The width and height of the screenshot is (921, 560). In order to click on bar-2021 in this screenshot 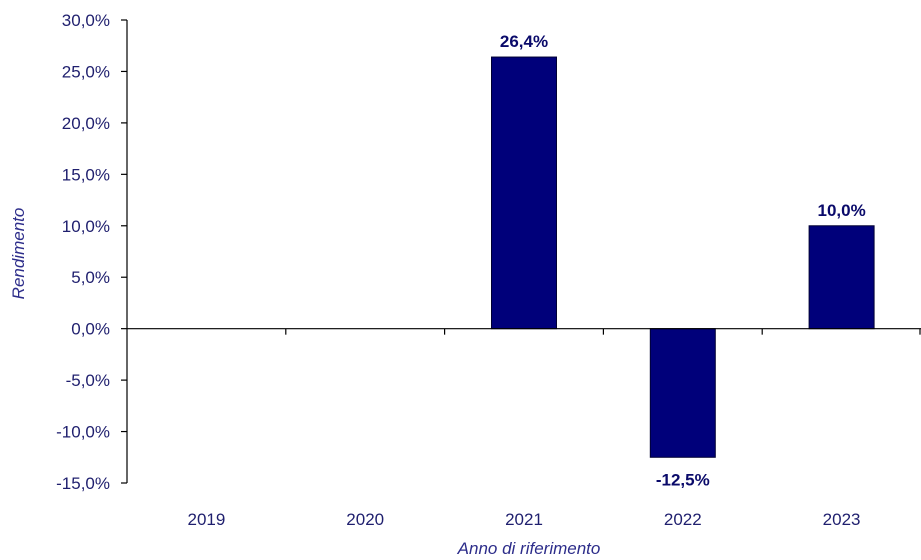, I will do `click(524, 193)`.